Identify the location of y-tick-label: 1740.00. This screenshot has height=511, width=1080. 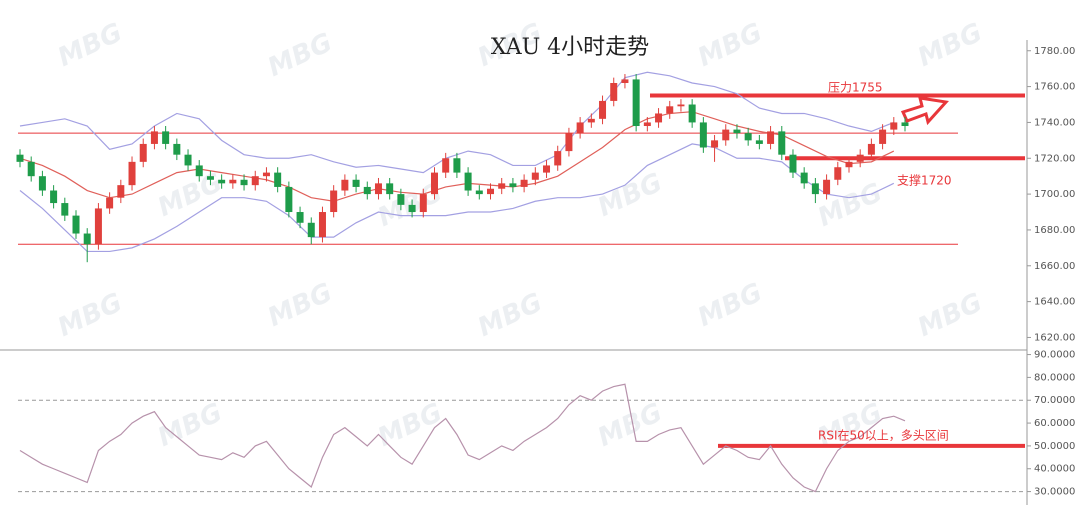
(1054, 122).